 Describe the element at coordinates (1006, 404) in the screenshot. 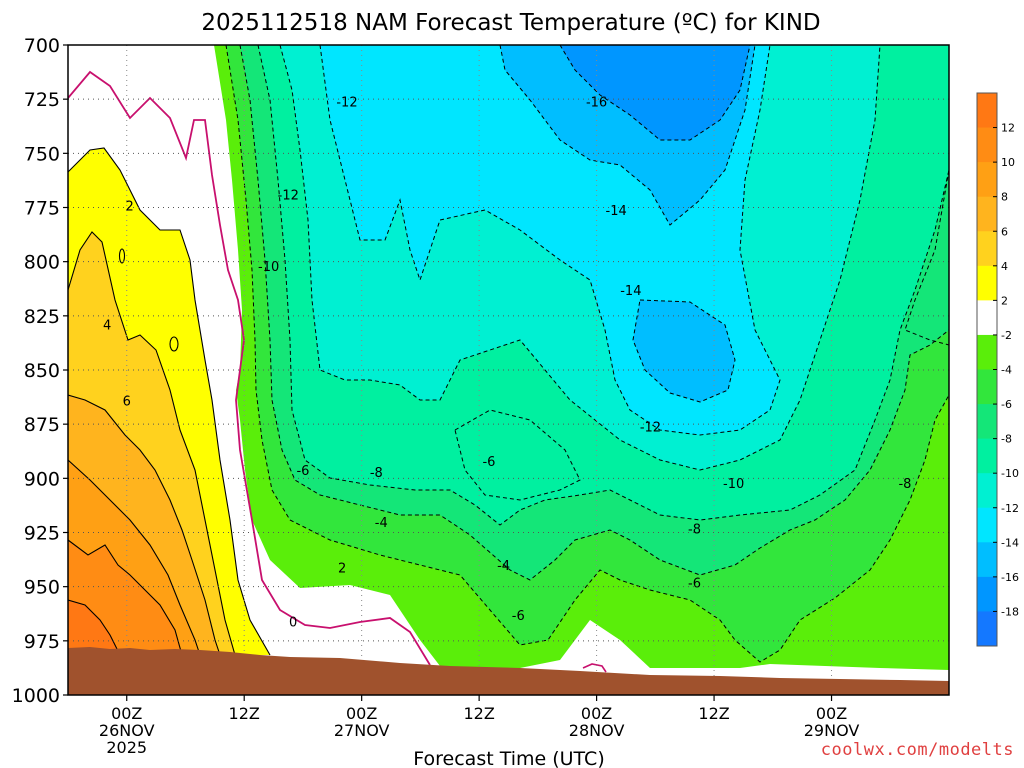

I see `colorbar-tick-label: -6` at that location.